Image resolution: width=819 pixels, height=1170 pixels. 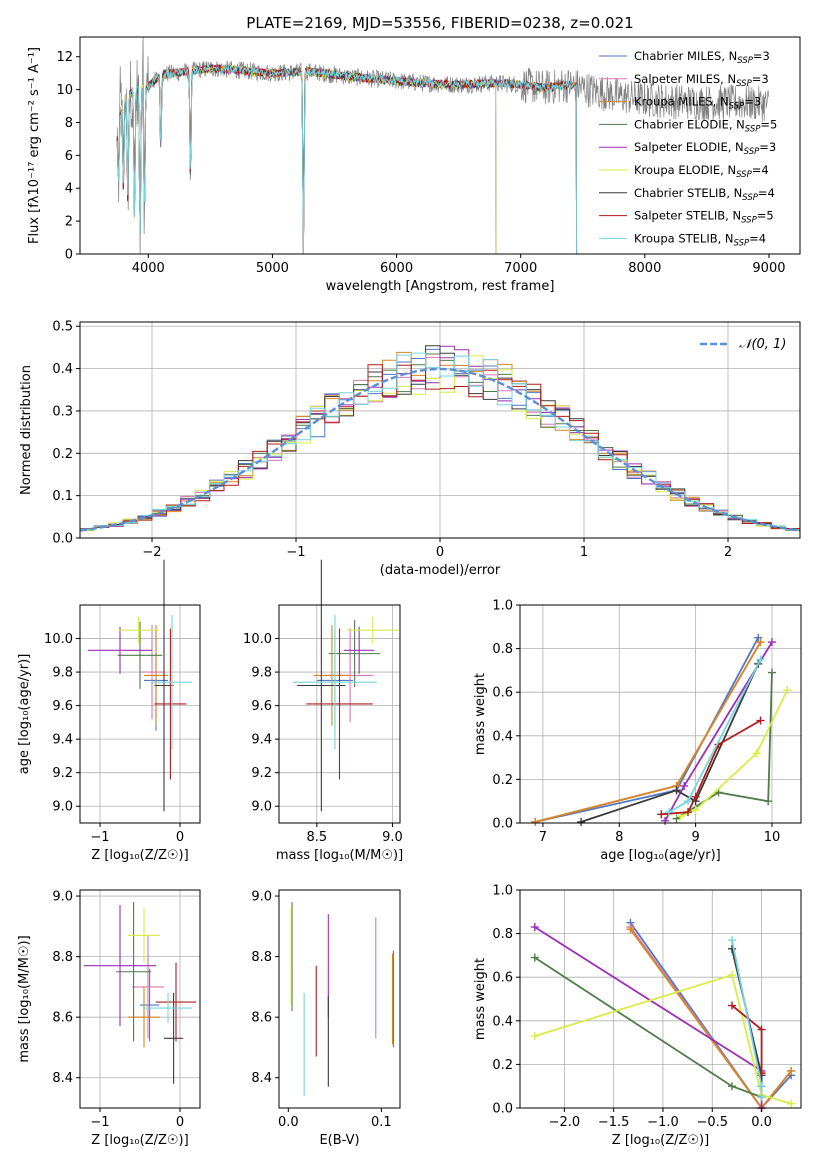 What do you see at coordinates (705, 148) in the screenshot?
I see `legend-label: Salpeter ELODIE, NSSP=3` at bounding box center [705, 148].